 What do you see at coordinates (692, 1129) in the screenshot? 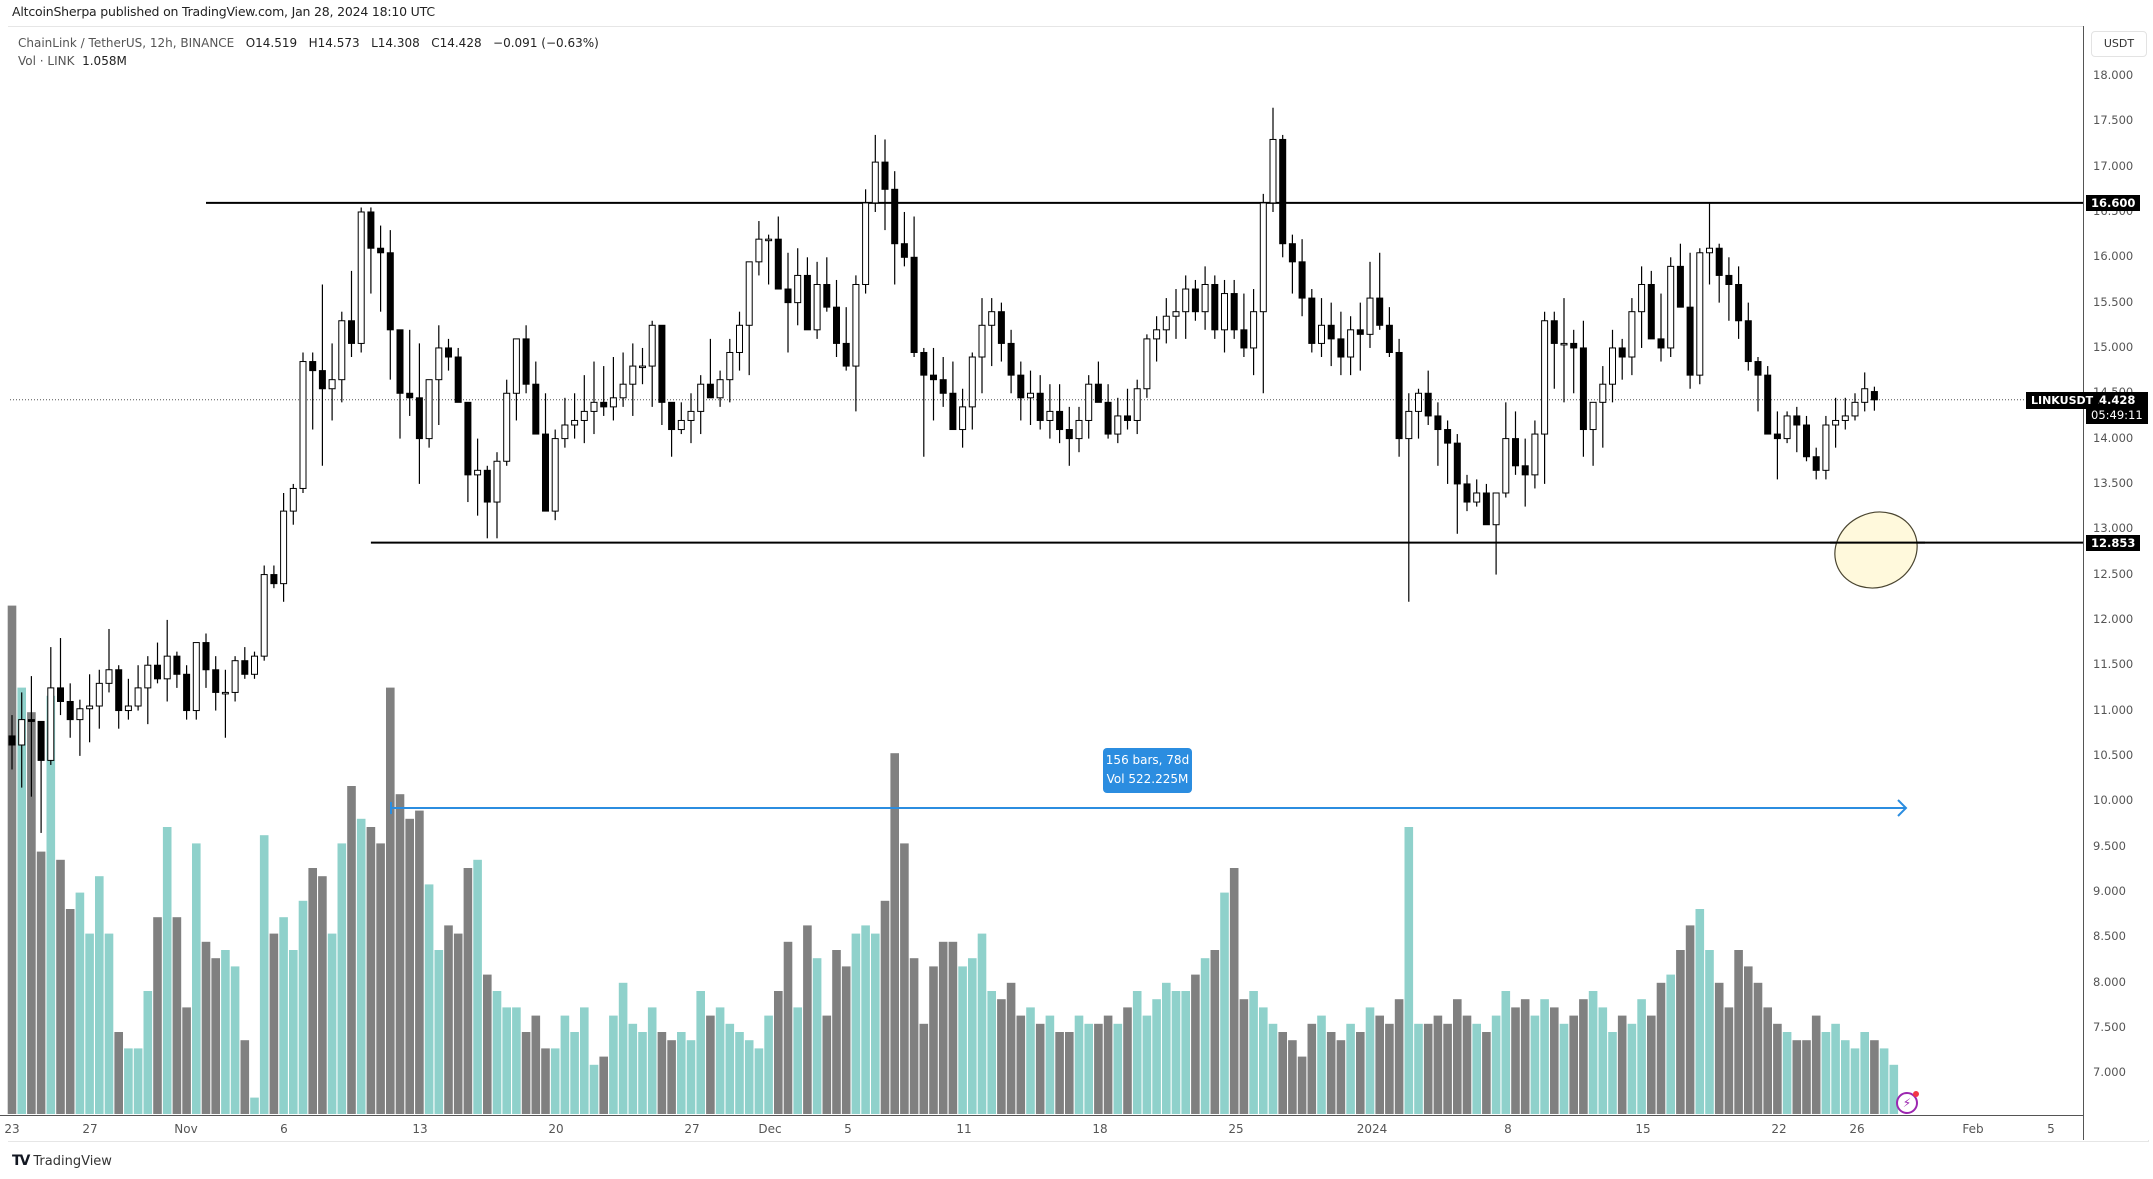
I see `time-tick: 27` at bounding box center [692, 1129].